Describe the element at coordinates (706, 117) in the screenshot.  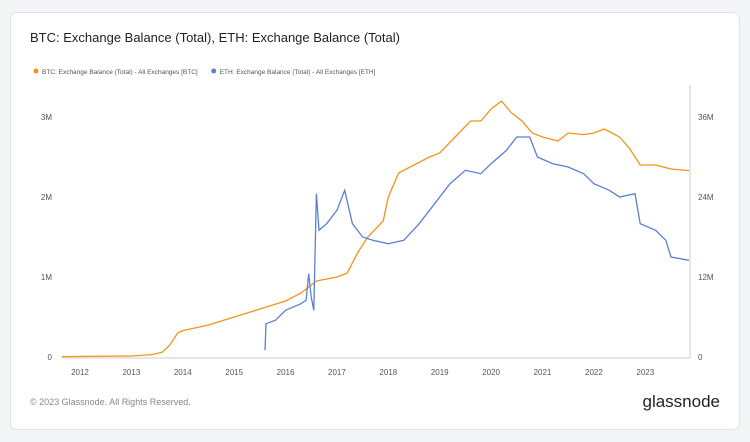
I see `y2-tick-label: 36M` at that location.